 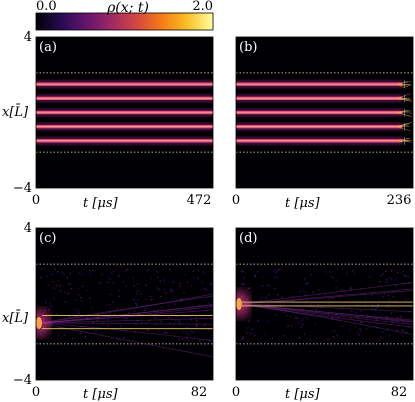 I want to click on y-tick-label: 4, so click(x=28, y=228).